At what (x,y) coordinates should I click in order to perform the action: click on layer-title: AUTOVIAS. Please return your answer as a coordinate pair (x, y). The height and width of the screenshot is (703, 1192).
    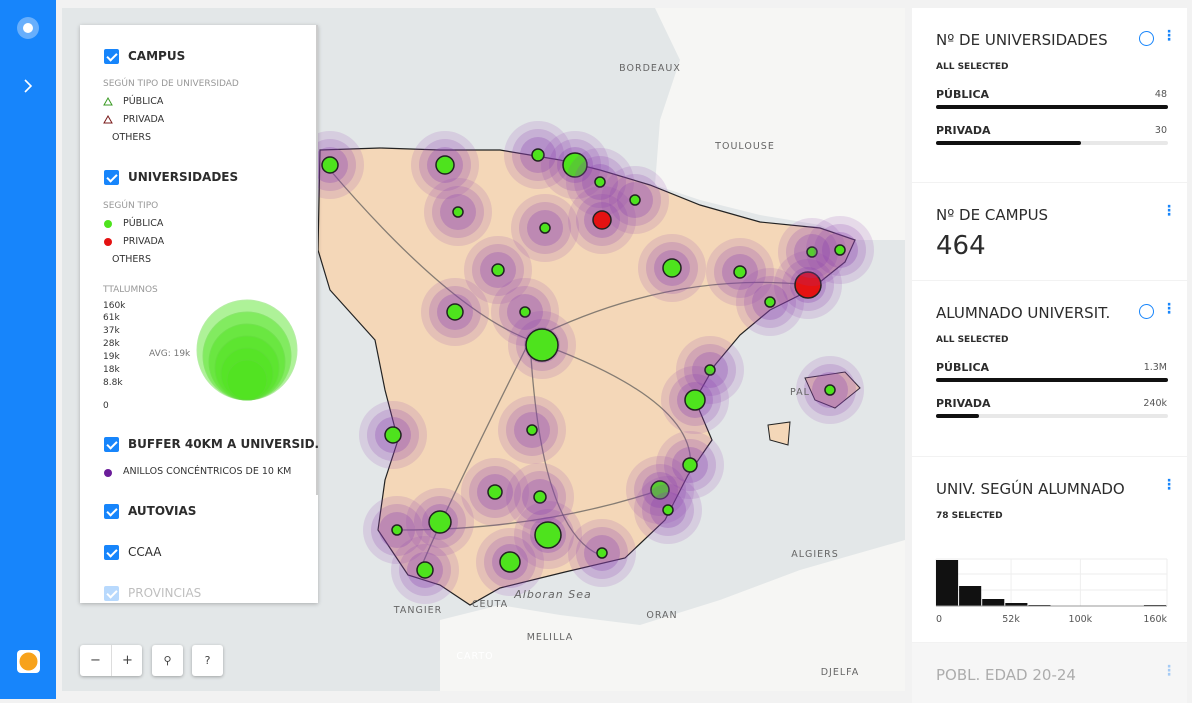
    Looking at the image, I should click on (162, 511).